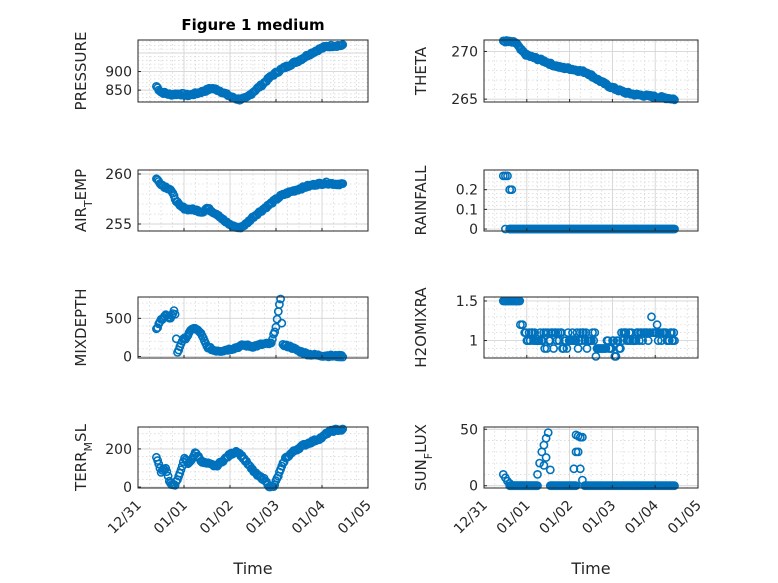 The height and width of the screenshot is (583, 778). What do you see at coordinates (252, 25) in the screenshot?
I see `chart-title: Figure 1 medium` at bounding box center [252, 25].